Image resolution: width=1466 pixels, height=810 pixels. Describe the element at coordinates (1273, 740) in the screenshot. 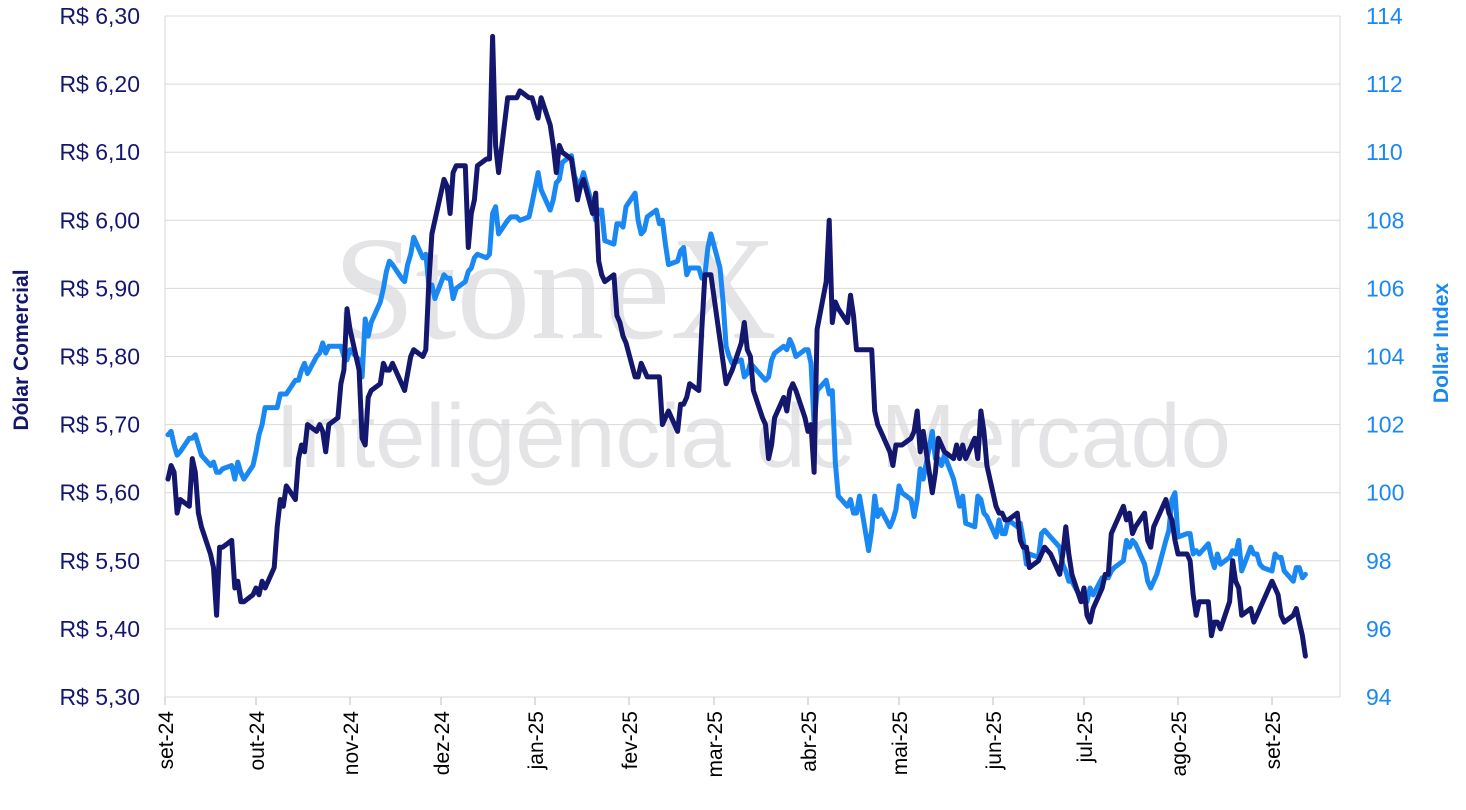

I see `x-tick-label: set-25` at that location.